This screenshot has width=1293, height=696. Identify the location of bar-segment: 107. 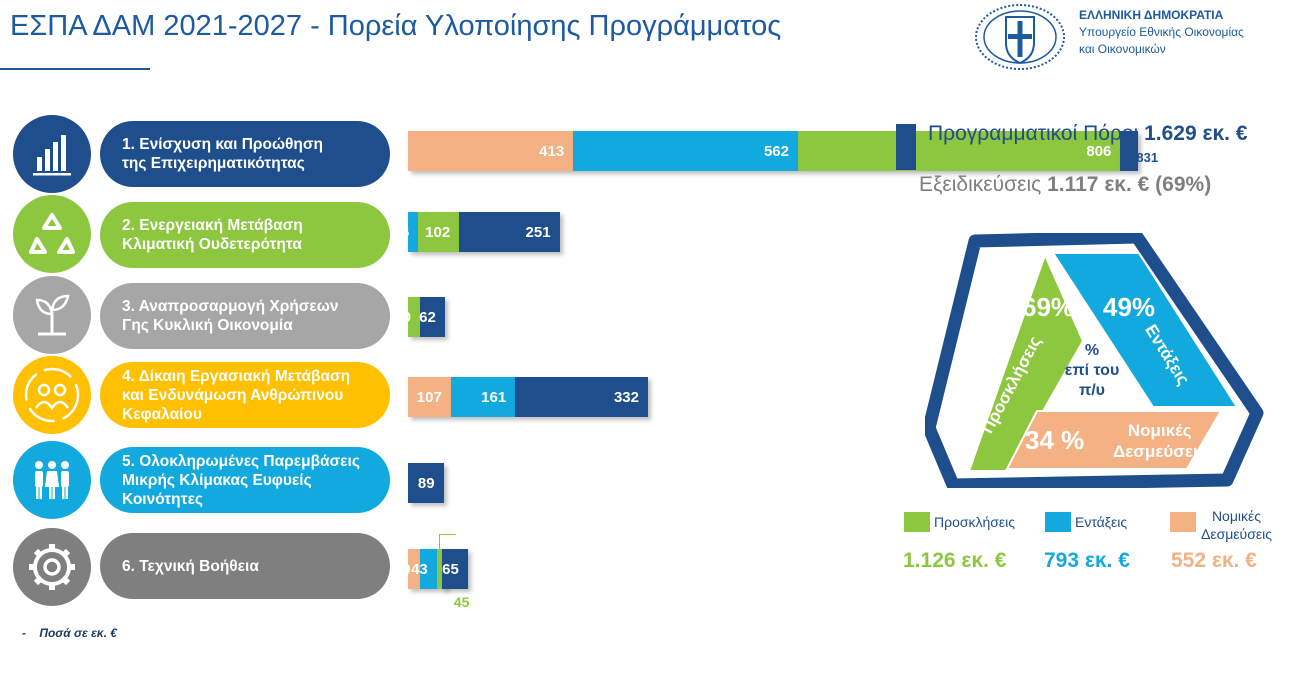
(429, 397).